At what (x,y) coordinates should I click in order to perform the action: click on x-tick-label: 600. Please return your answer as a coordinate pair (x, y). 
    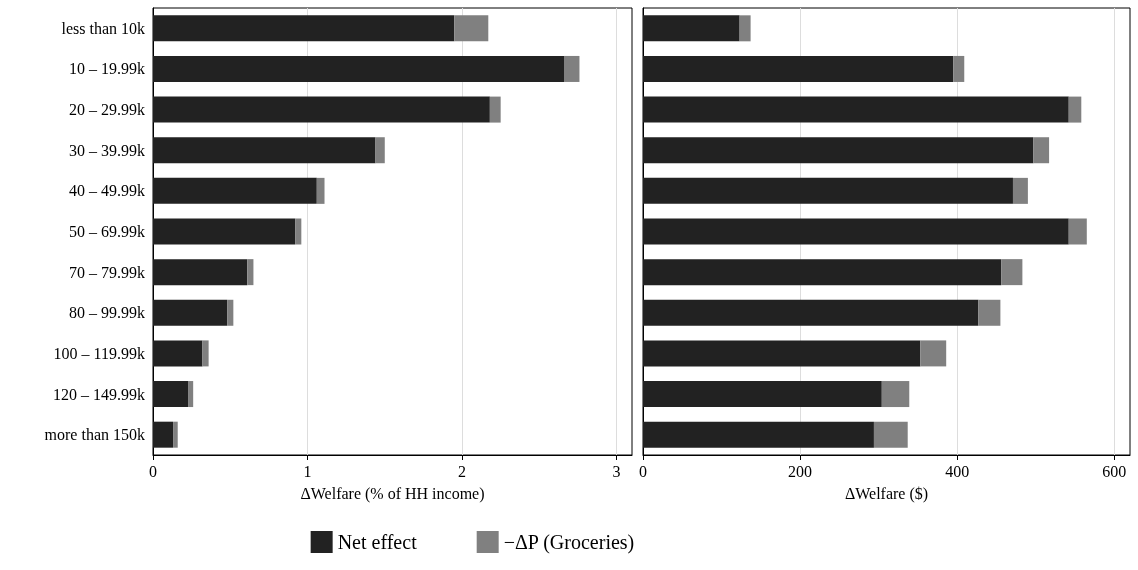
    Looking at the image, I should click on (1114, 471).